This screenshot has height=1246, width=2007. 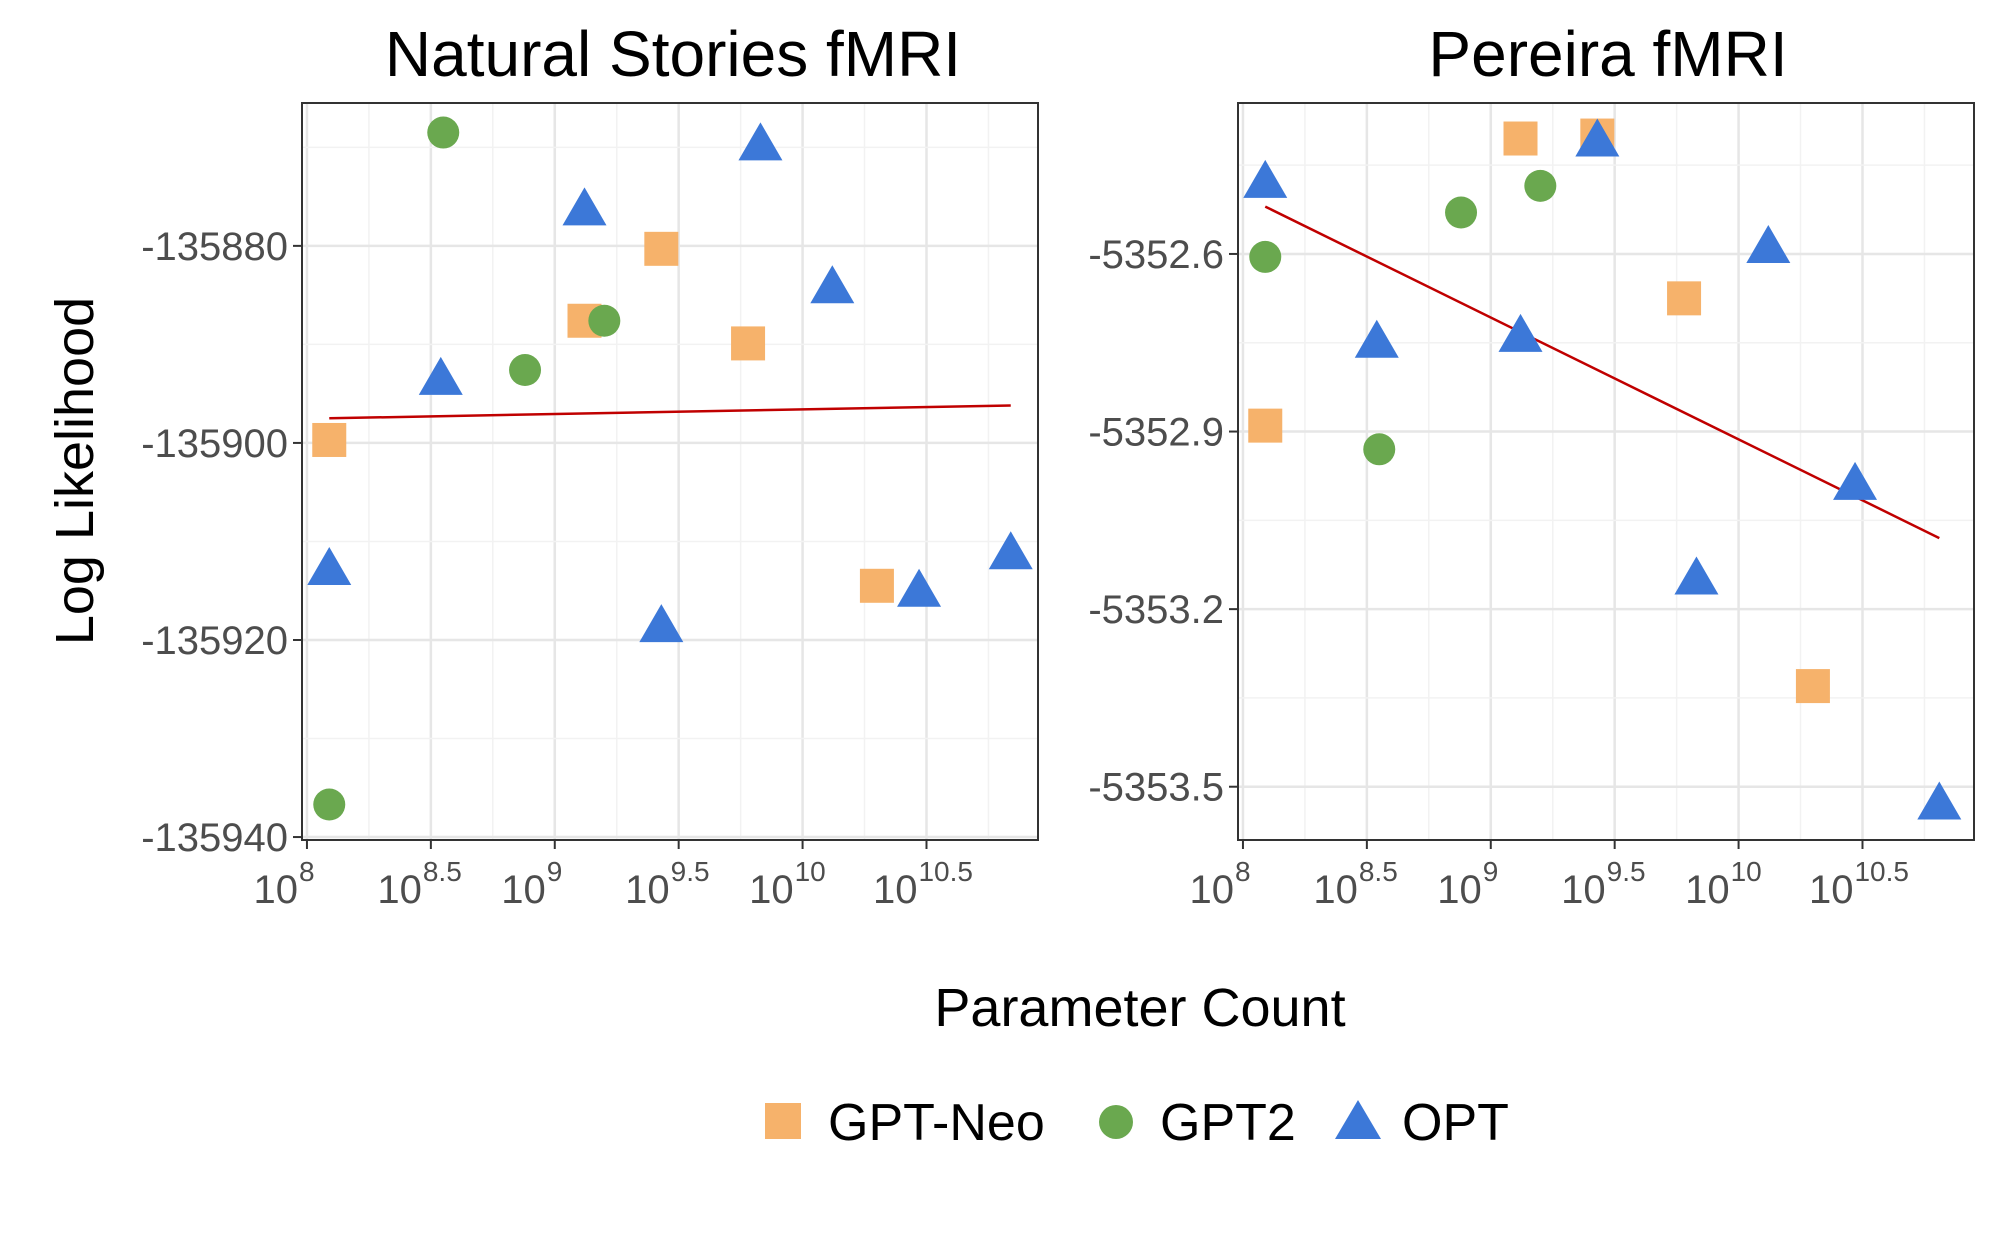 I want to click on panel-title-pereira: Pereira fMRI, so click(x=1607, y=54).